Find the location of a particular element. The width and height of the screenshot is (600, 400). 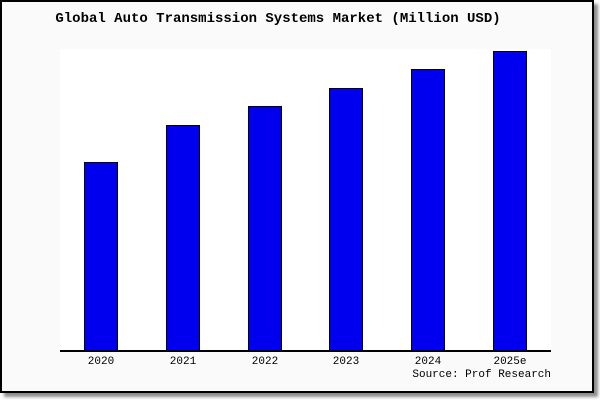

bar-2023 is located at coordinates (346, 219).